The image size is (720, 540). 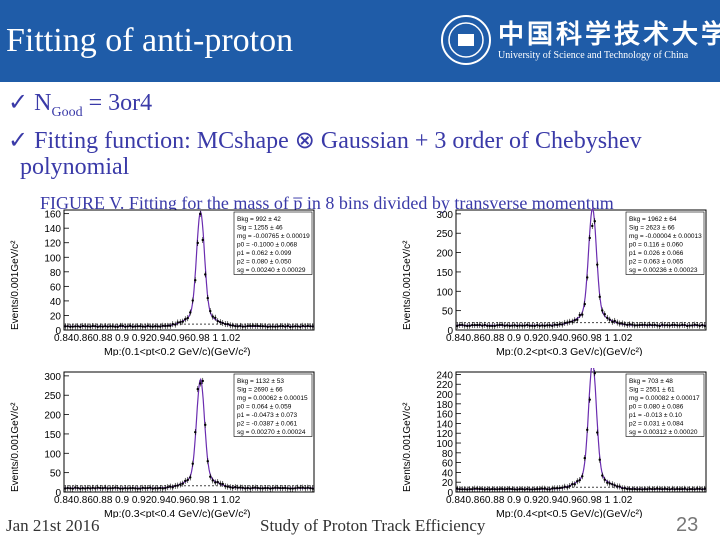 I want to click on y-tick-label: 150, so click(x=52, y=435).